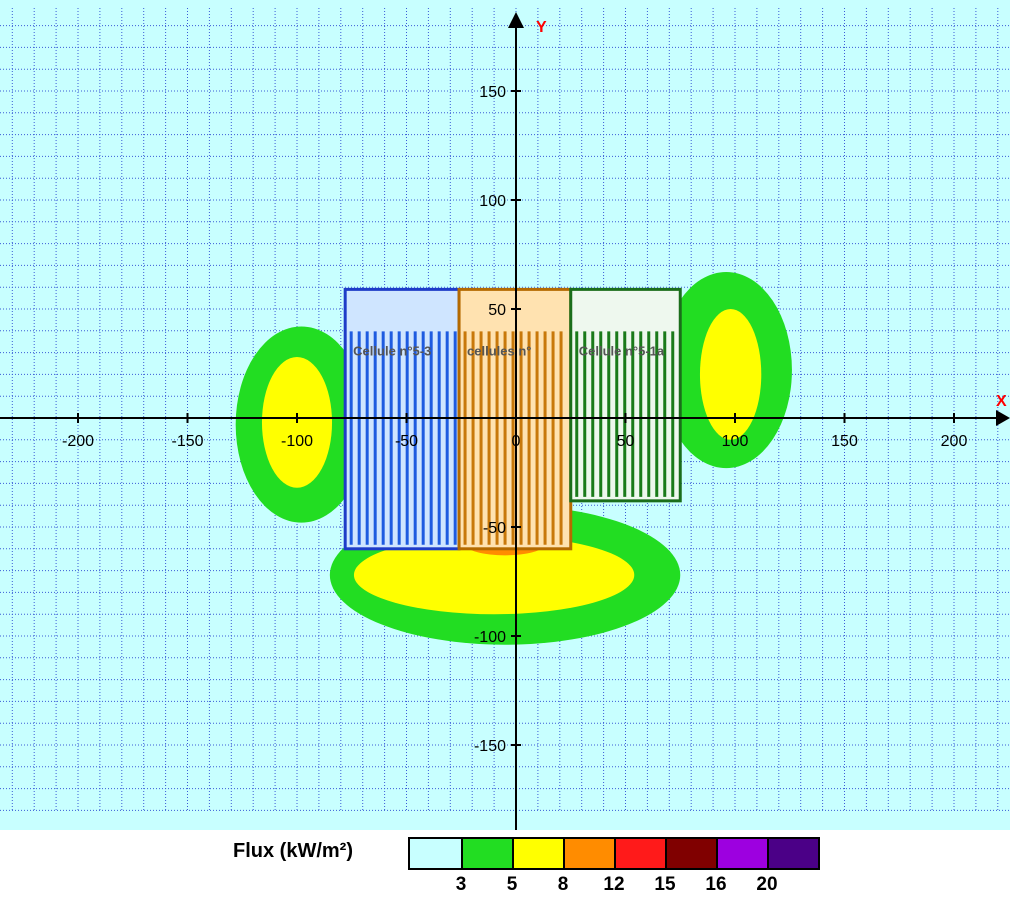 This screenshot has height=898, width=1010. Describe the element at coordinates (494, 528) in the screenshot. I see `y-tick-label: -50` at that location.